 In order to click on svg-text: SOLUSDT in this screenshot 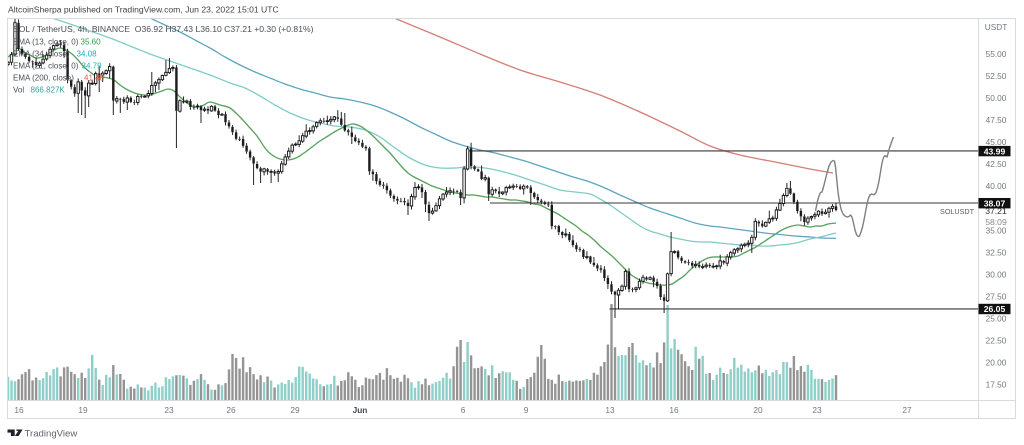, I will do `click(957, 211)`.